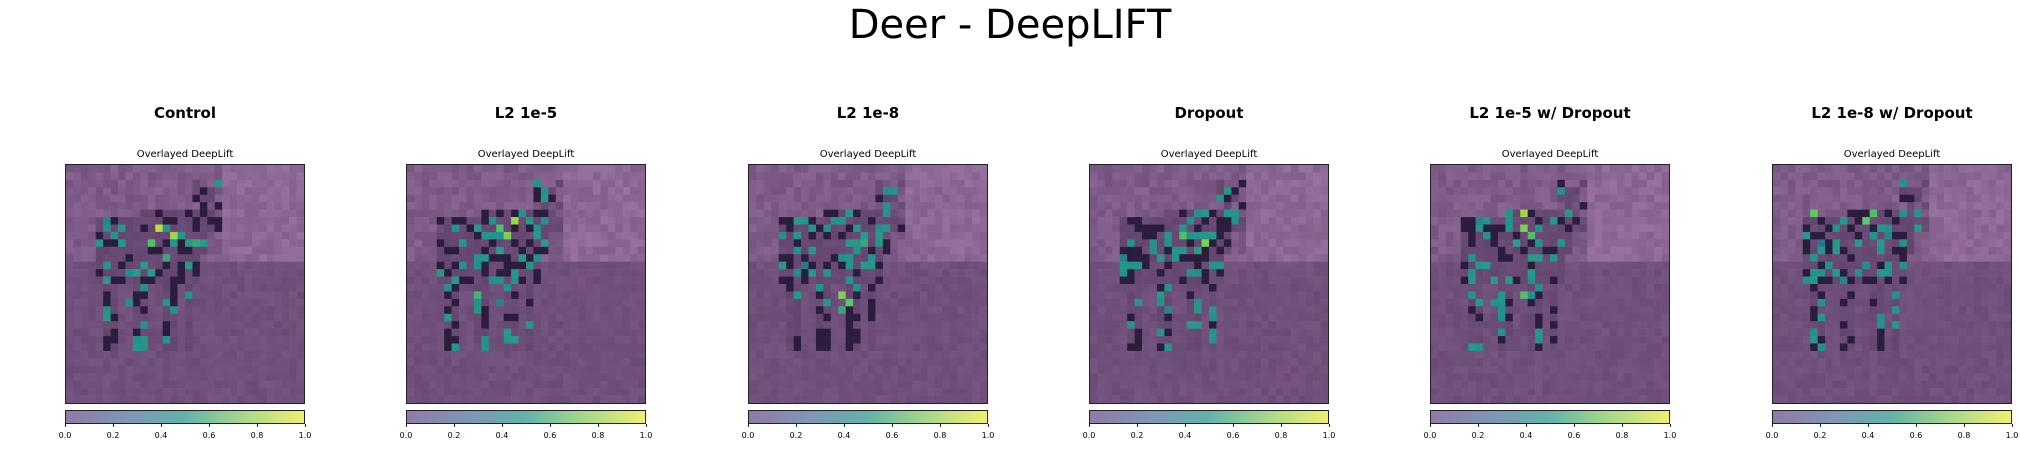  I want to click on colorbar-tick-label: 0.6, so click(209, 435).